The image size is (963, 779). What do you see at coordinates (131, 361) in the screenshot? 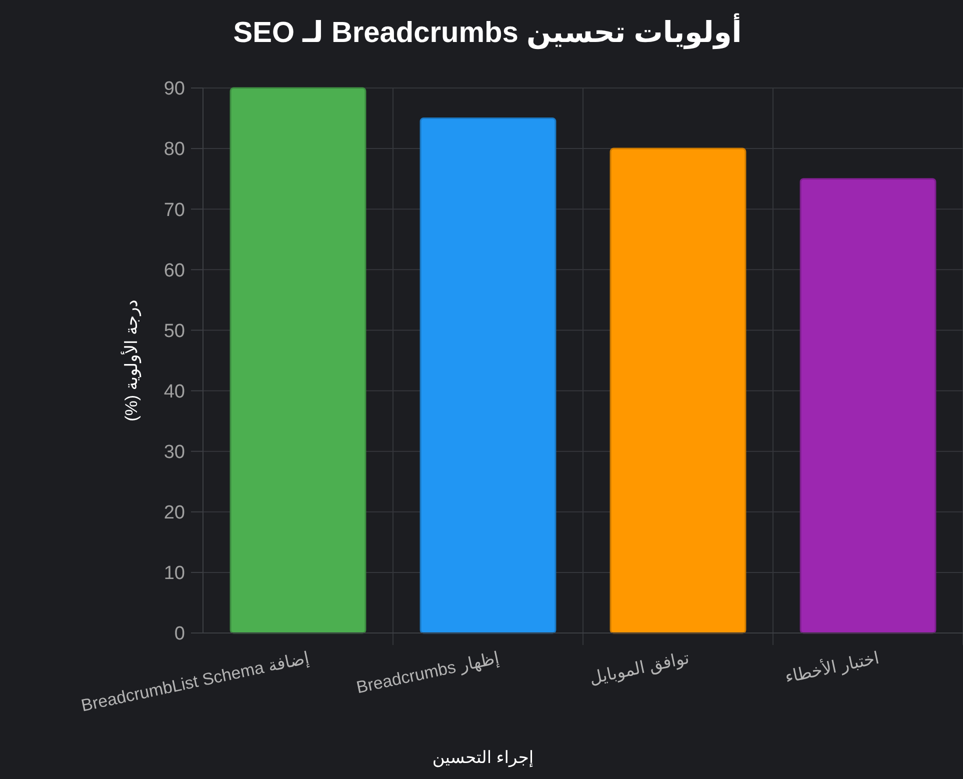
I see `y-axis-title: درجة الأولوية (%)` at bounding box center [131, 361].